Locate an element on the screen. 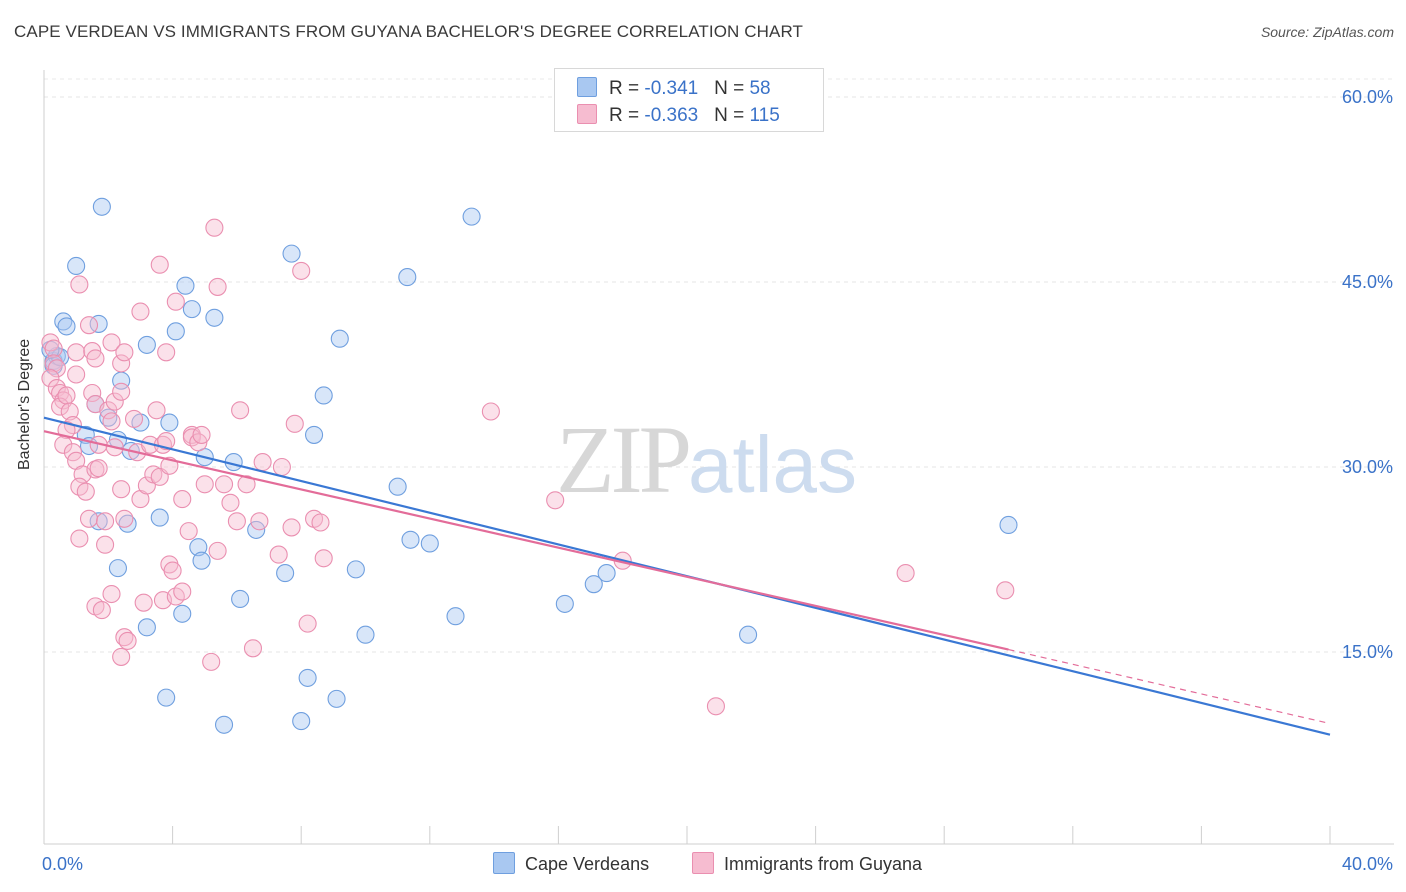  y-tick-label: 60.0% is located at coordinates (1367, 97).